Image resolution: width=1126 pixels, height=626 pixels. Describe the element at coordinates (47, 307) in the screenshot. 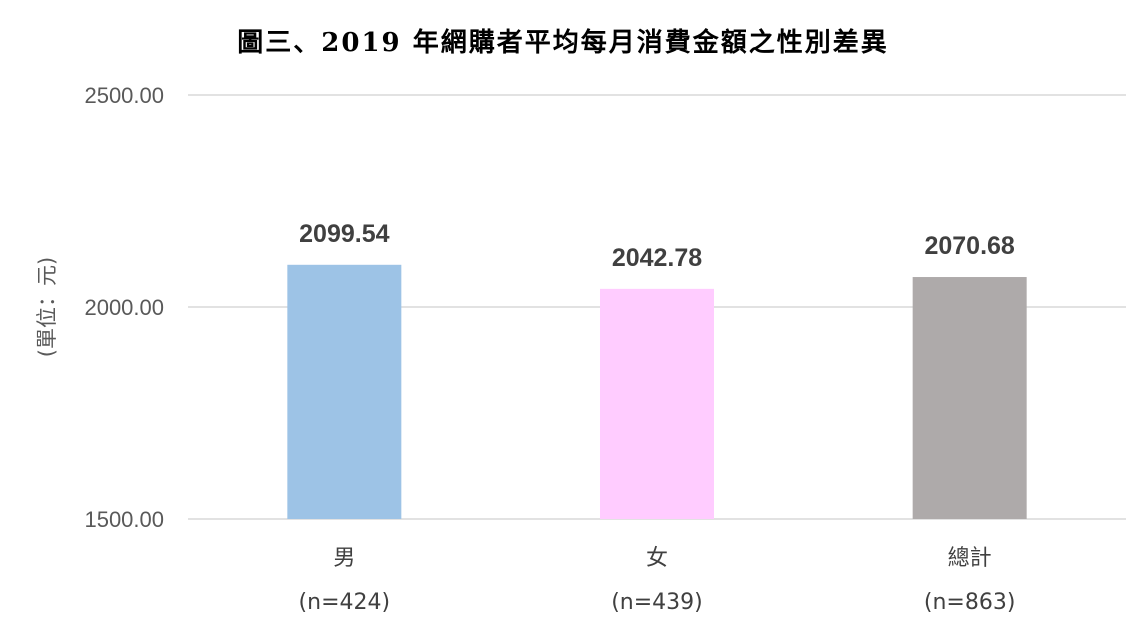

I see `y-axis-title: (單位：元)` at that location.